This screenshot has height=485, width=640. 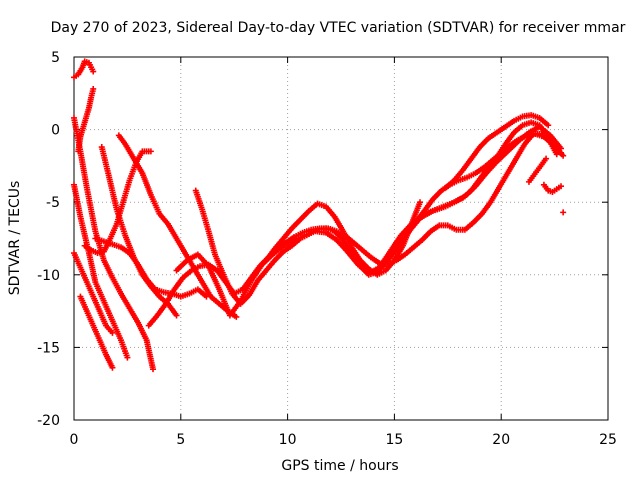 What do you see at coordinates (180, 440) in the screenshot?
I see `x-tick-label: 5` at bounding box center [180, 440].